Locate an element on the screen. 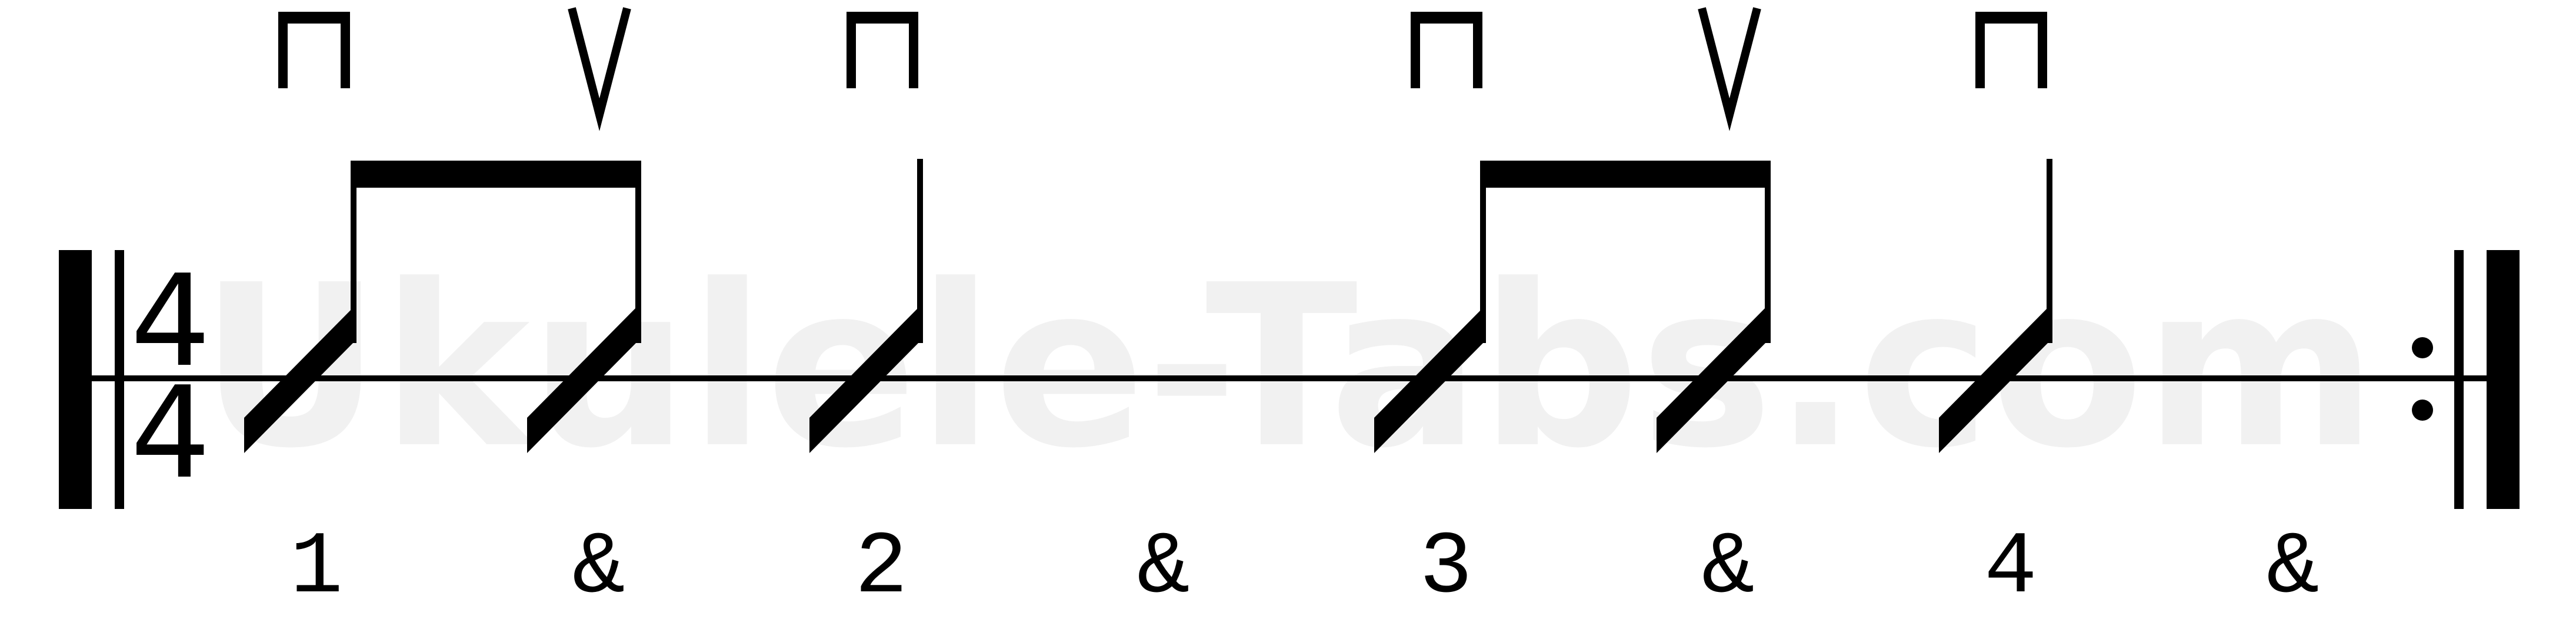  end-thin-barline is located at coordinates (2459, 380).